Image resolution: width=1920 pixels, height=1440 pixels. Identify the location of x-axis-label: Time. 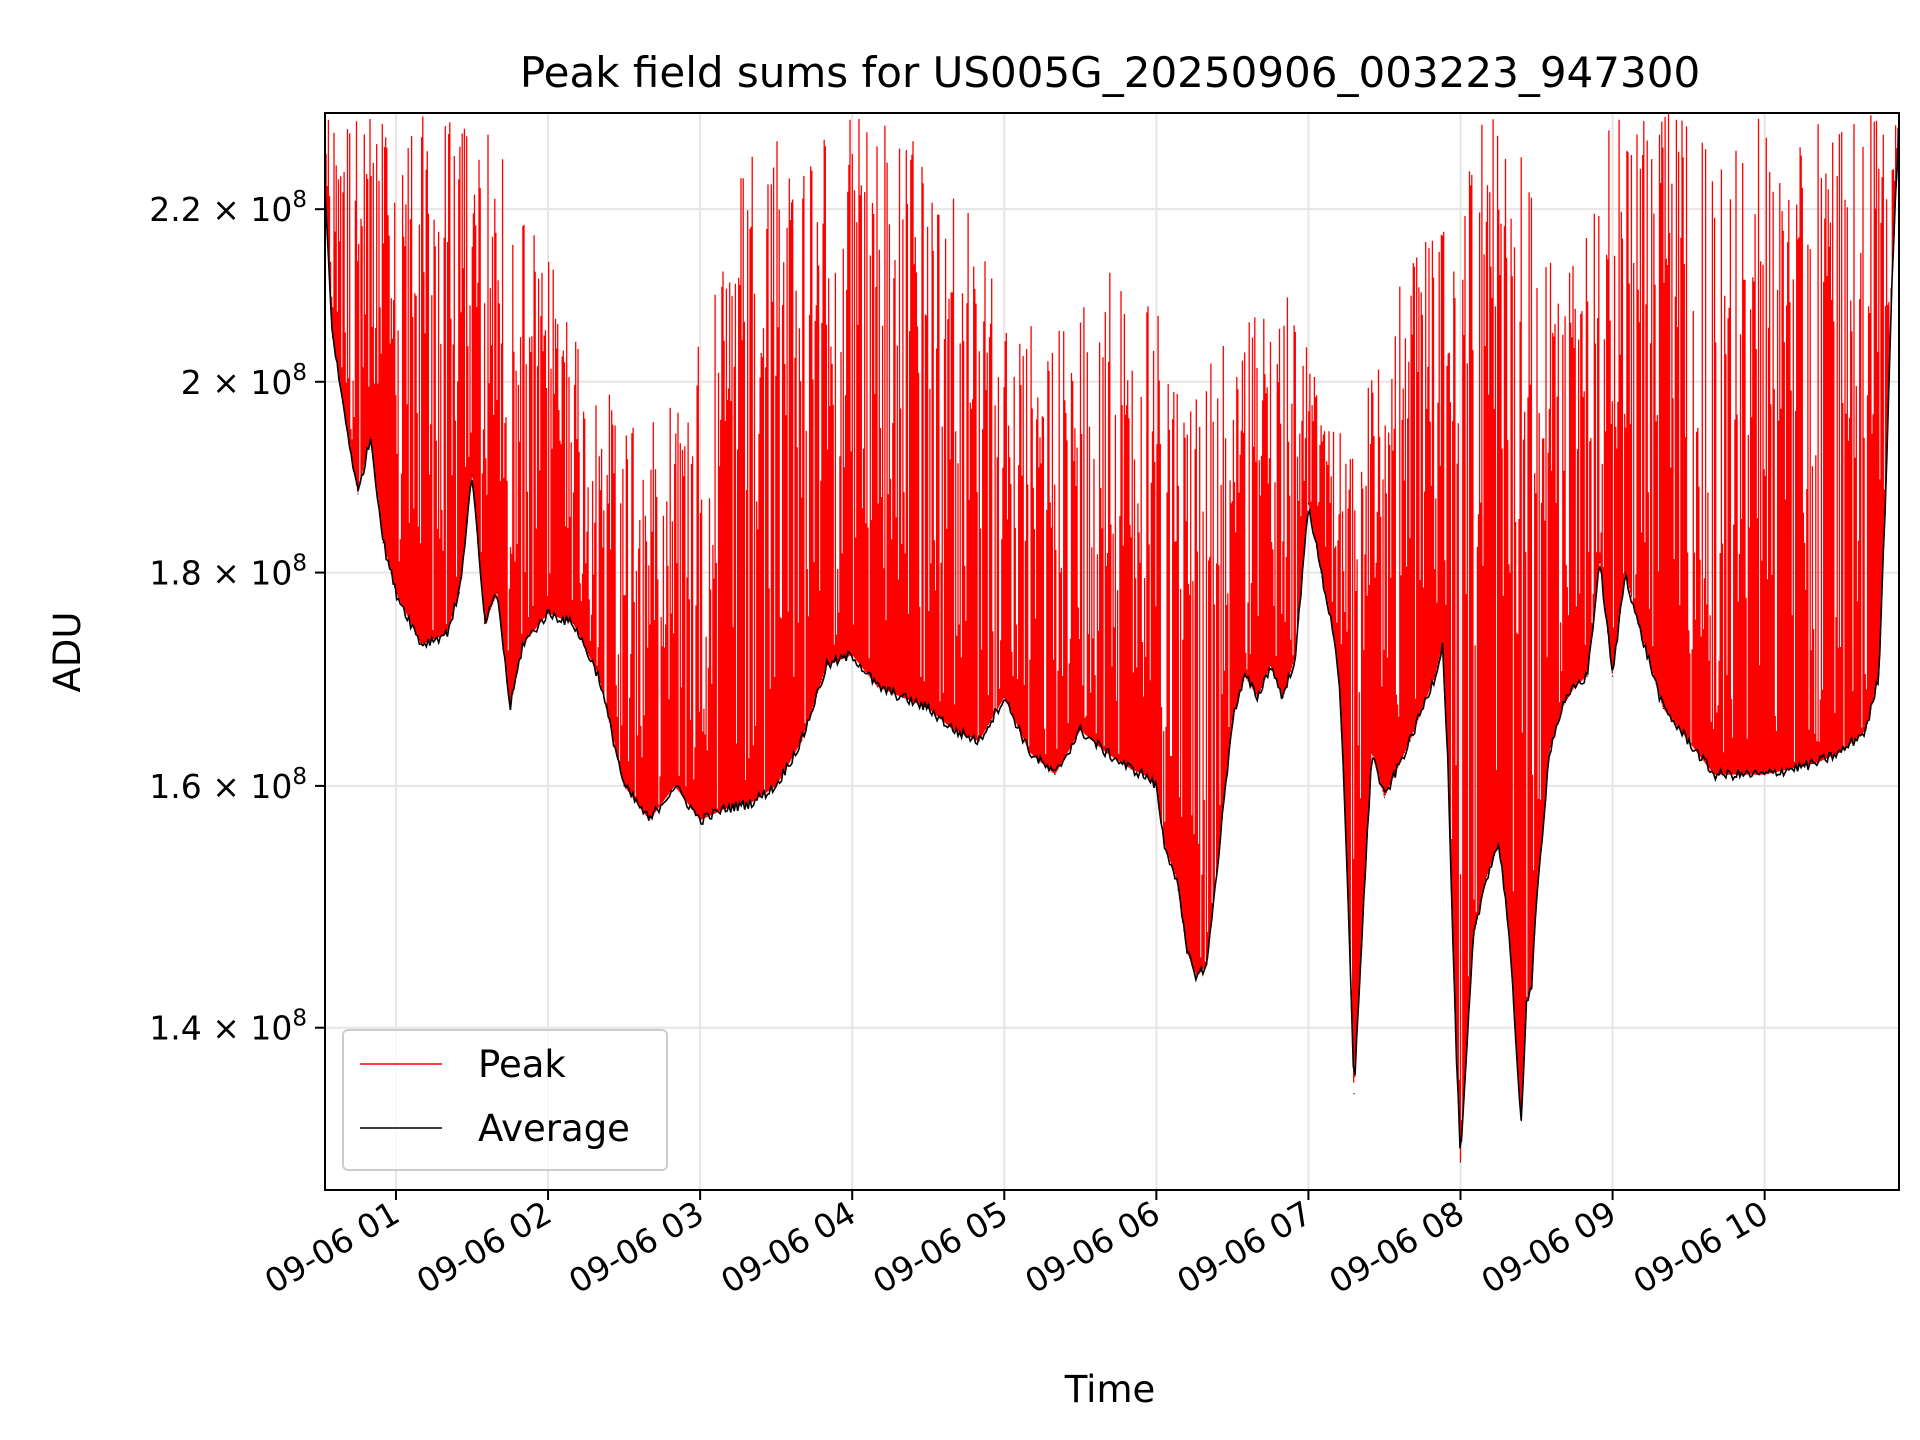
(1110, 1389).